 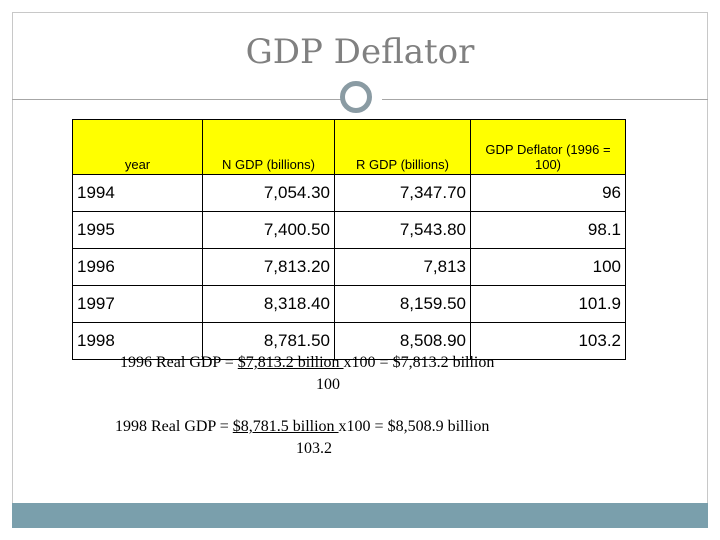 I want to click on header-year: year, so click(x=137, y=147).